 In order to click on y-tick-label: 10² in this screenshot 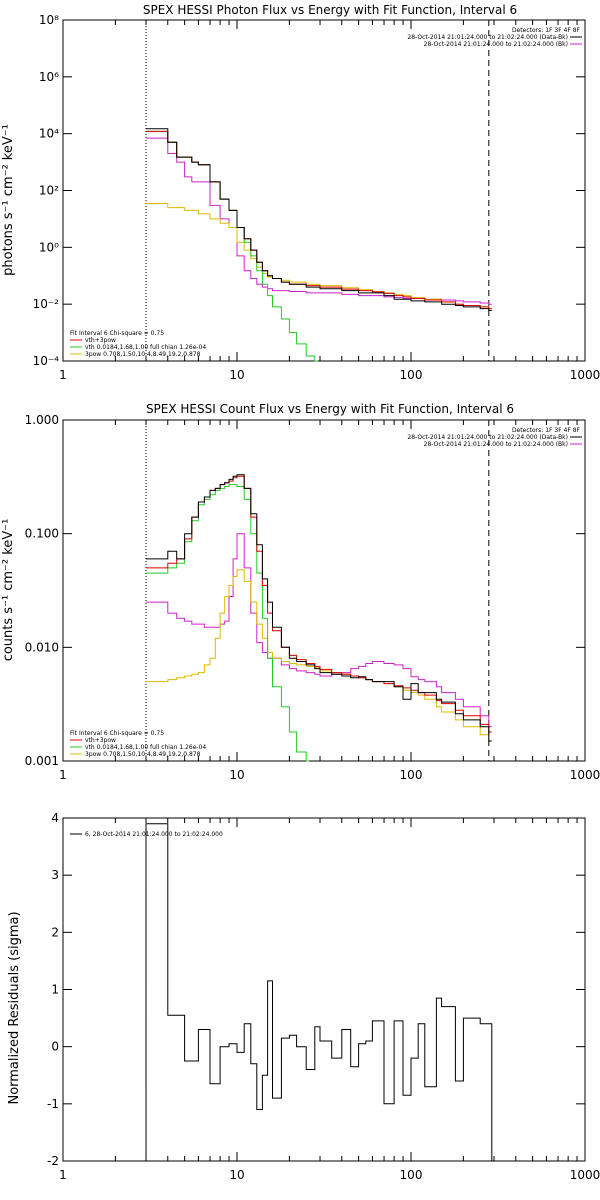, I will do `click(49, 191)`.